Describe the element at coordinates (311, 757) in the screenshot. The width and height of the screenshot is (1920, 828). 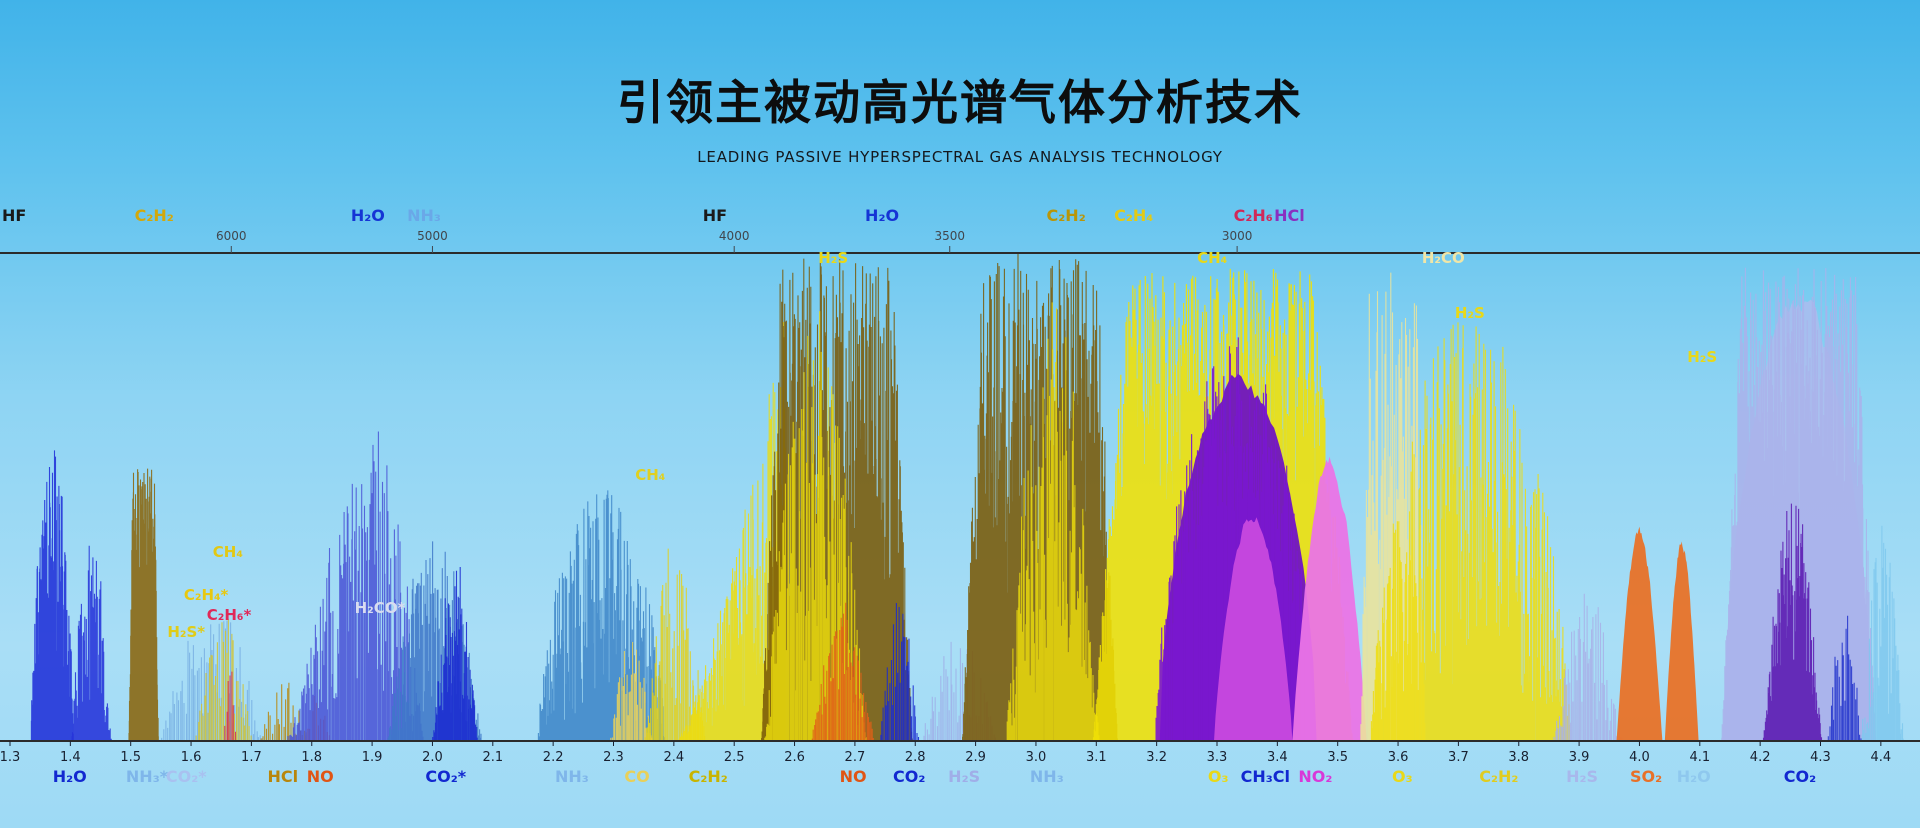
I see `wavelength-tick-label: 1.8` at that location.